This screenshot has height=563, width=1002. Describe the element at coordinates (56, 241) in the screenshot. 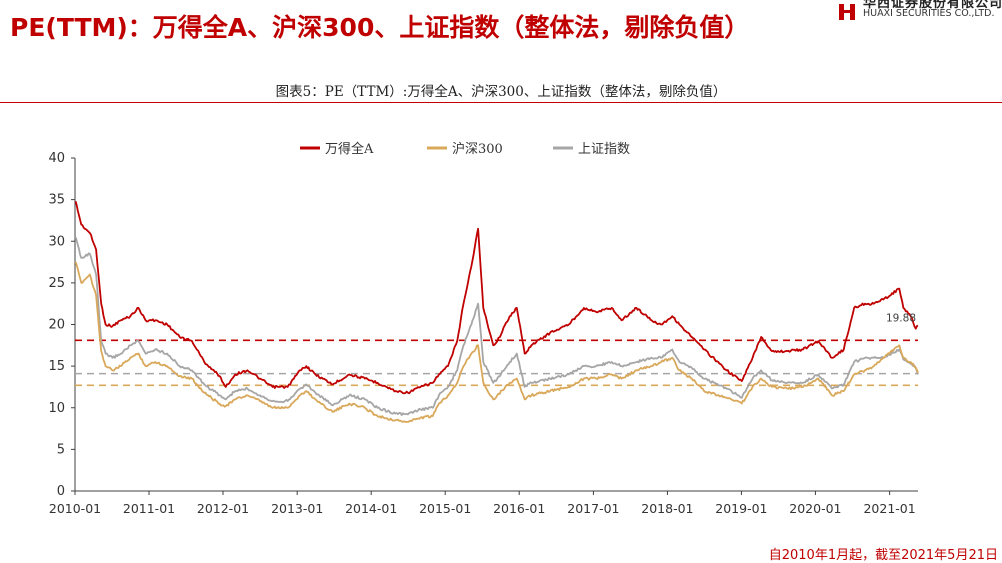

I see `y-tick-label: 30` at that location.